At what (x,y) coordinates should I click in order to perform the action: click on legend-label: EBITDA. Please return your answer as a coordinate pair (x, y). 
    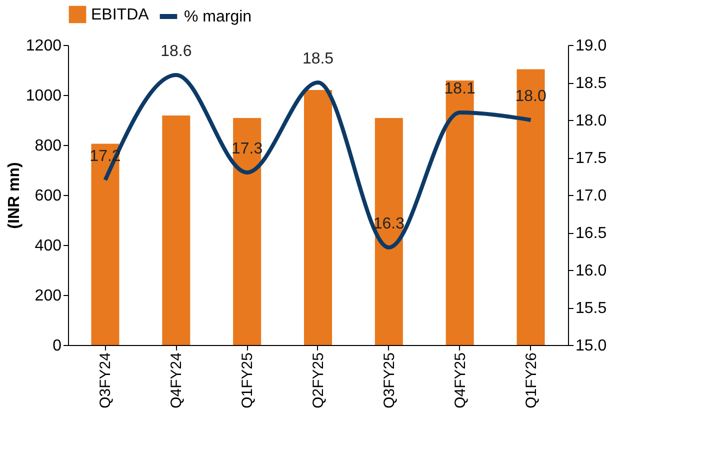
    Looking at the image, I should click on (120, 15).